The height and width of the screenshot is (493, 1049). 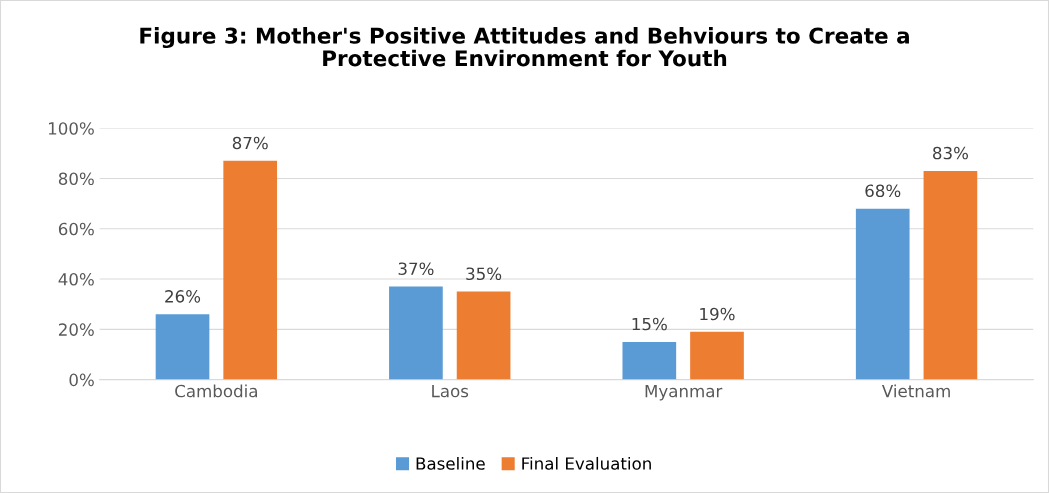 I want to click on x-tick-label: Vietnam, so click(x=915, y=391).